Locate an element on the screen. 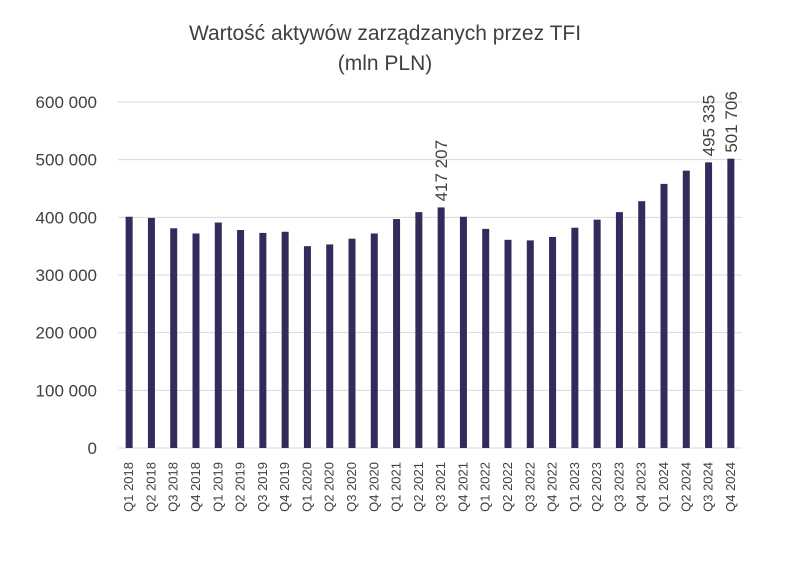  x-tick-label: Q4 2021 is located at coordinates (462, 487).